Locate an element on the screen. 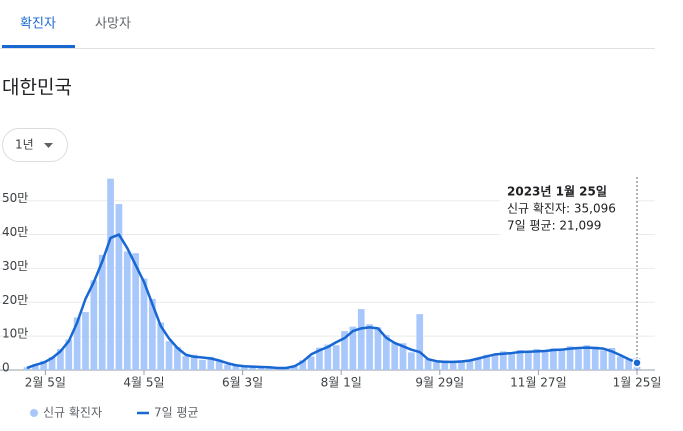 This screenshot has width=683, height=431. range-dropdown: 1년 is located at coordinates (35, 145).